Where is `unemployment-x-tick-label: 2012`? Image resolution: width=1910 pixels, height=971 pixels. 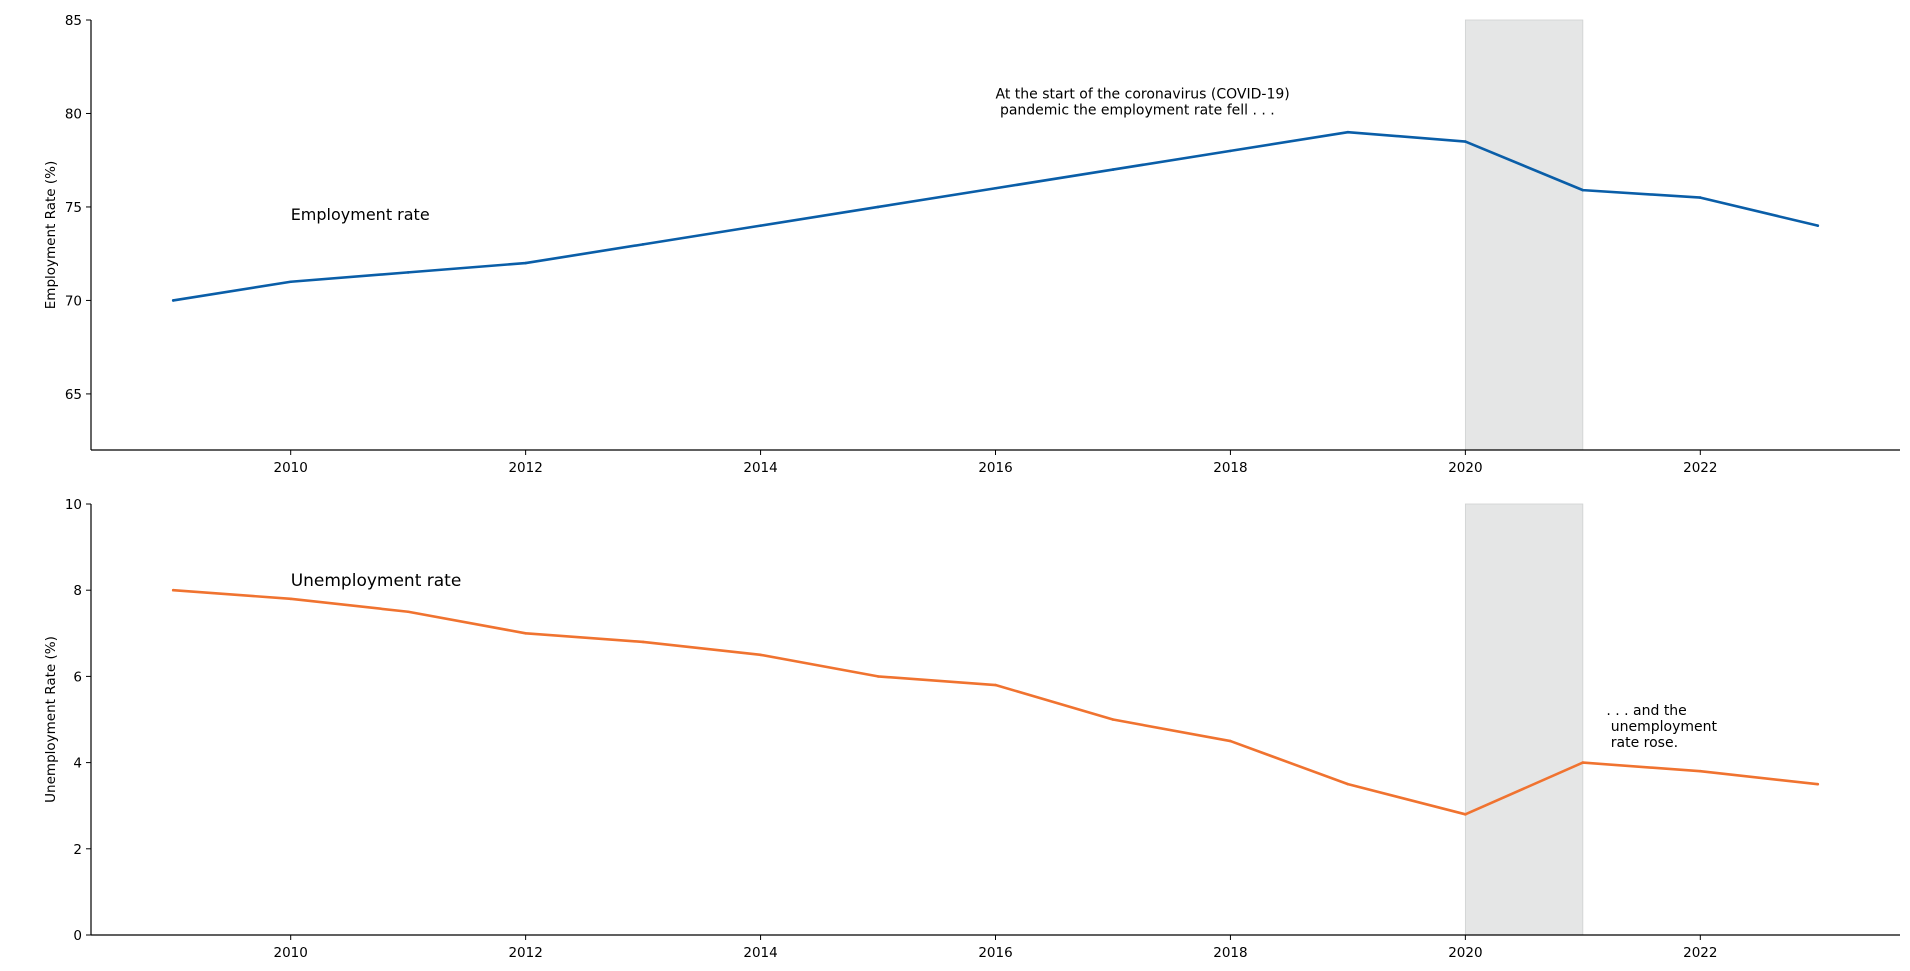
unemployment-x-tick-label: 2012 is located at coordinates (525, 953).